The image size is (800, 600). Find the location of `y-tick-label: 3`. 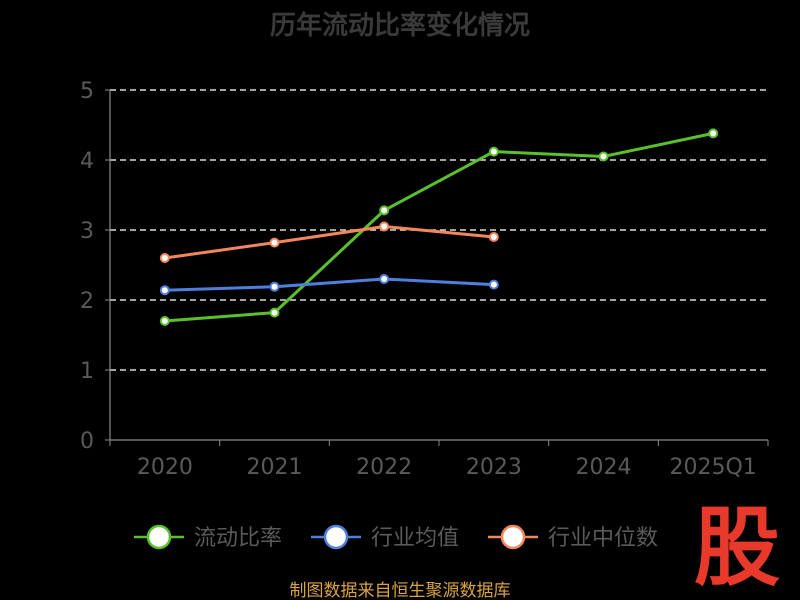

y-tick-label: 3 is located at coordinates (87, 231).